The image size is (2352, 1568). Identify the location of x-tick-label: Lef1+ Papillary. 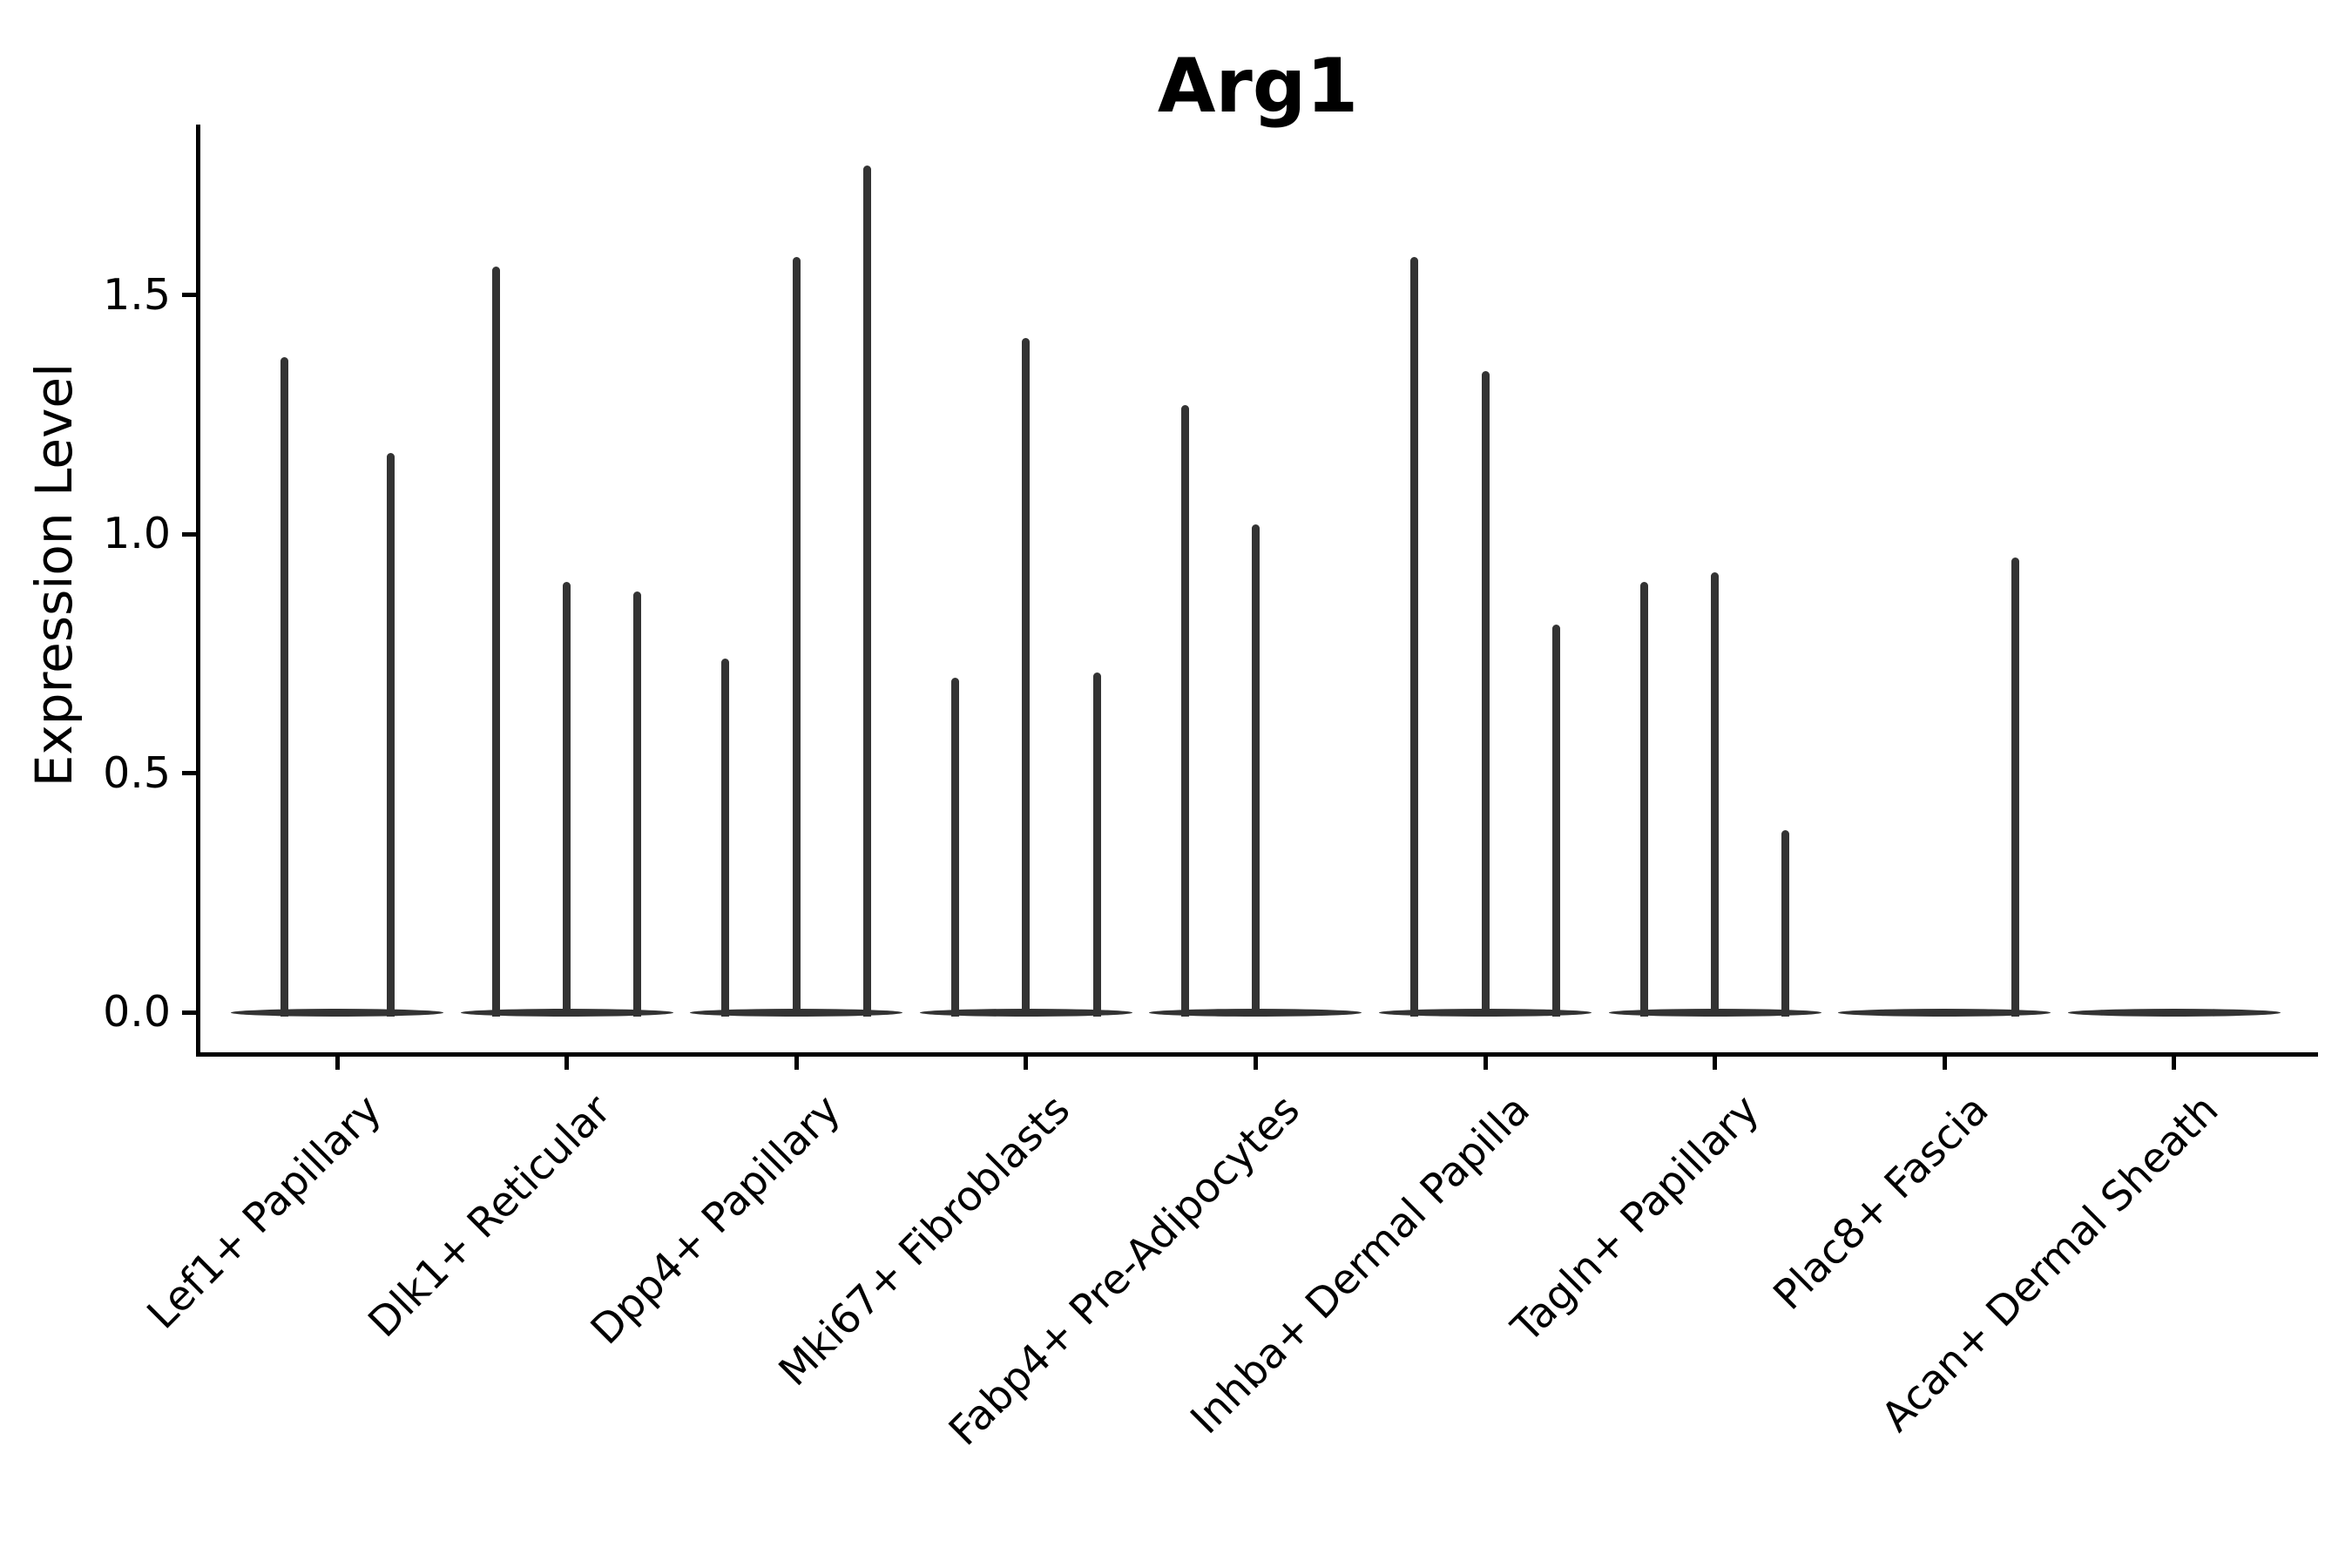
(265, 1212).